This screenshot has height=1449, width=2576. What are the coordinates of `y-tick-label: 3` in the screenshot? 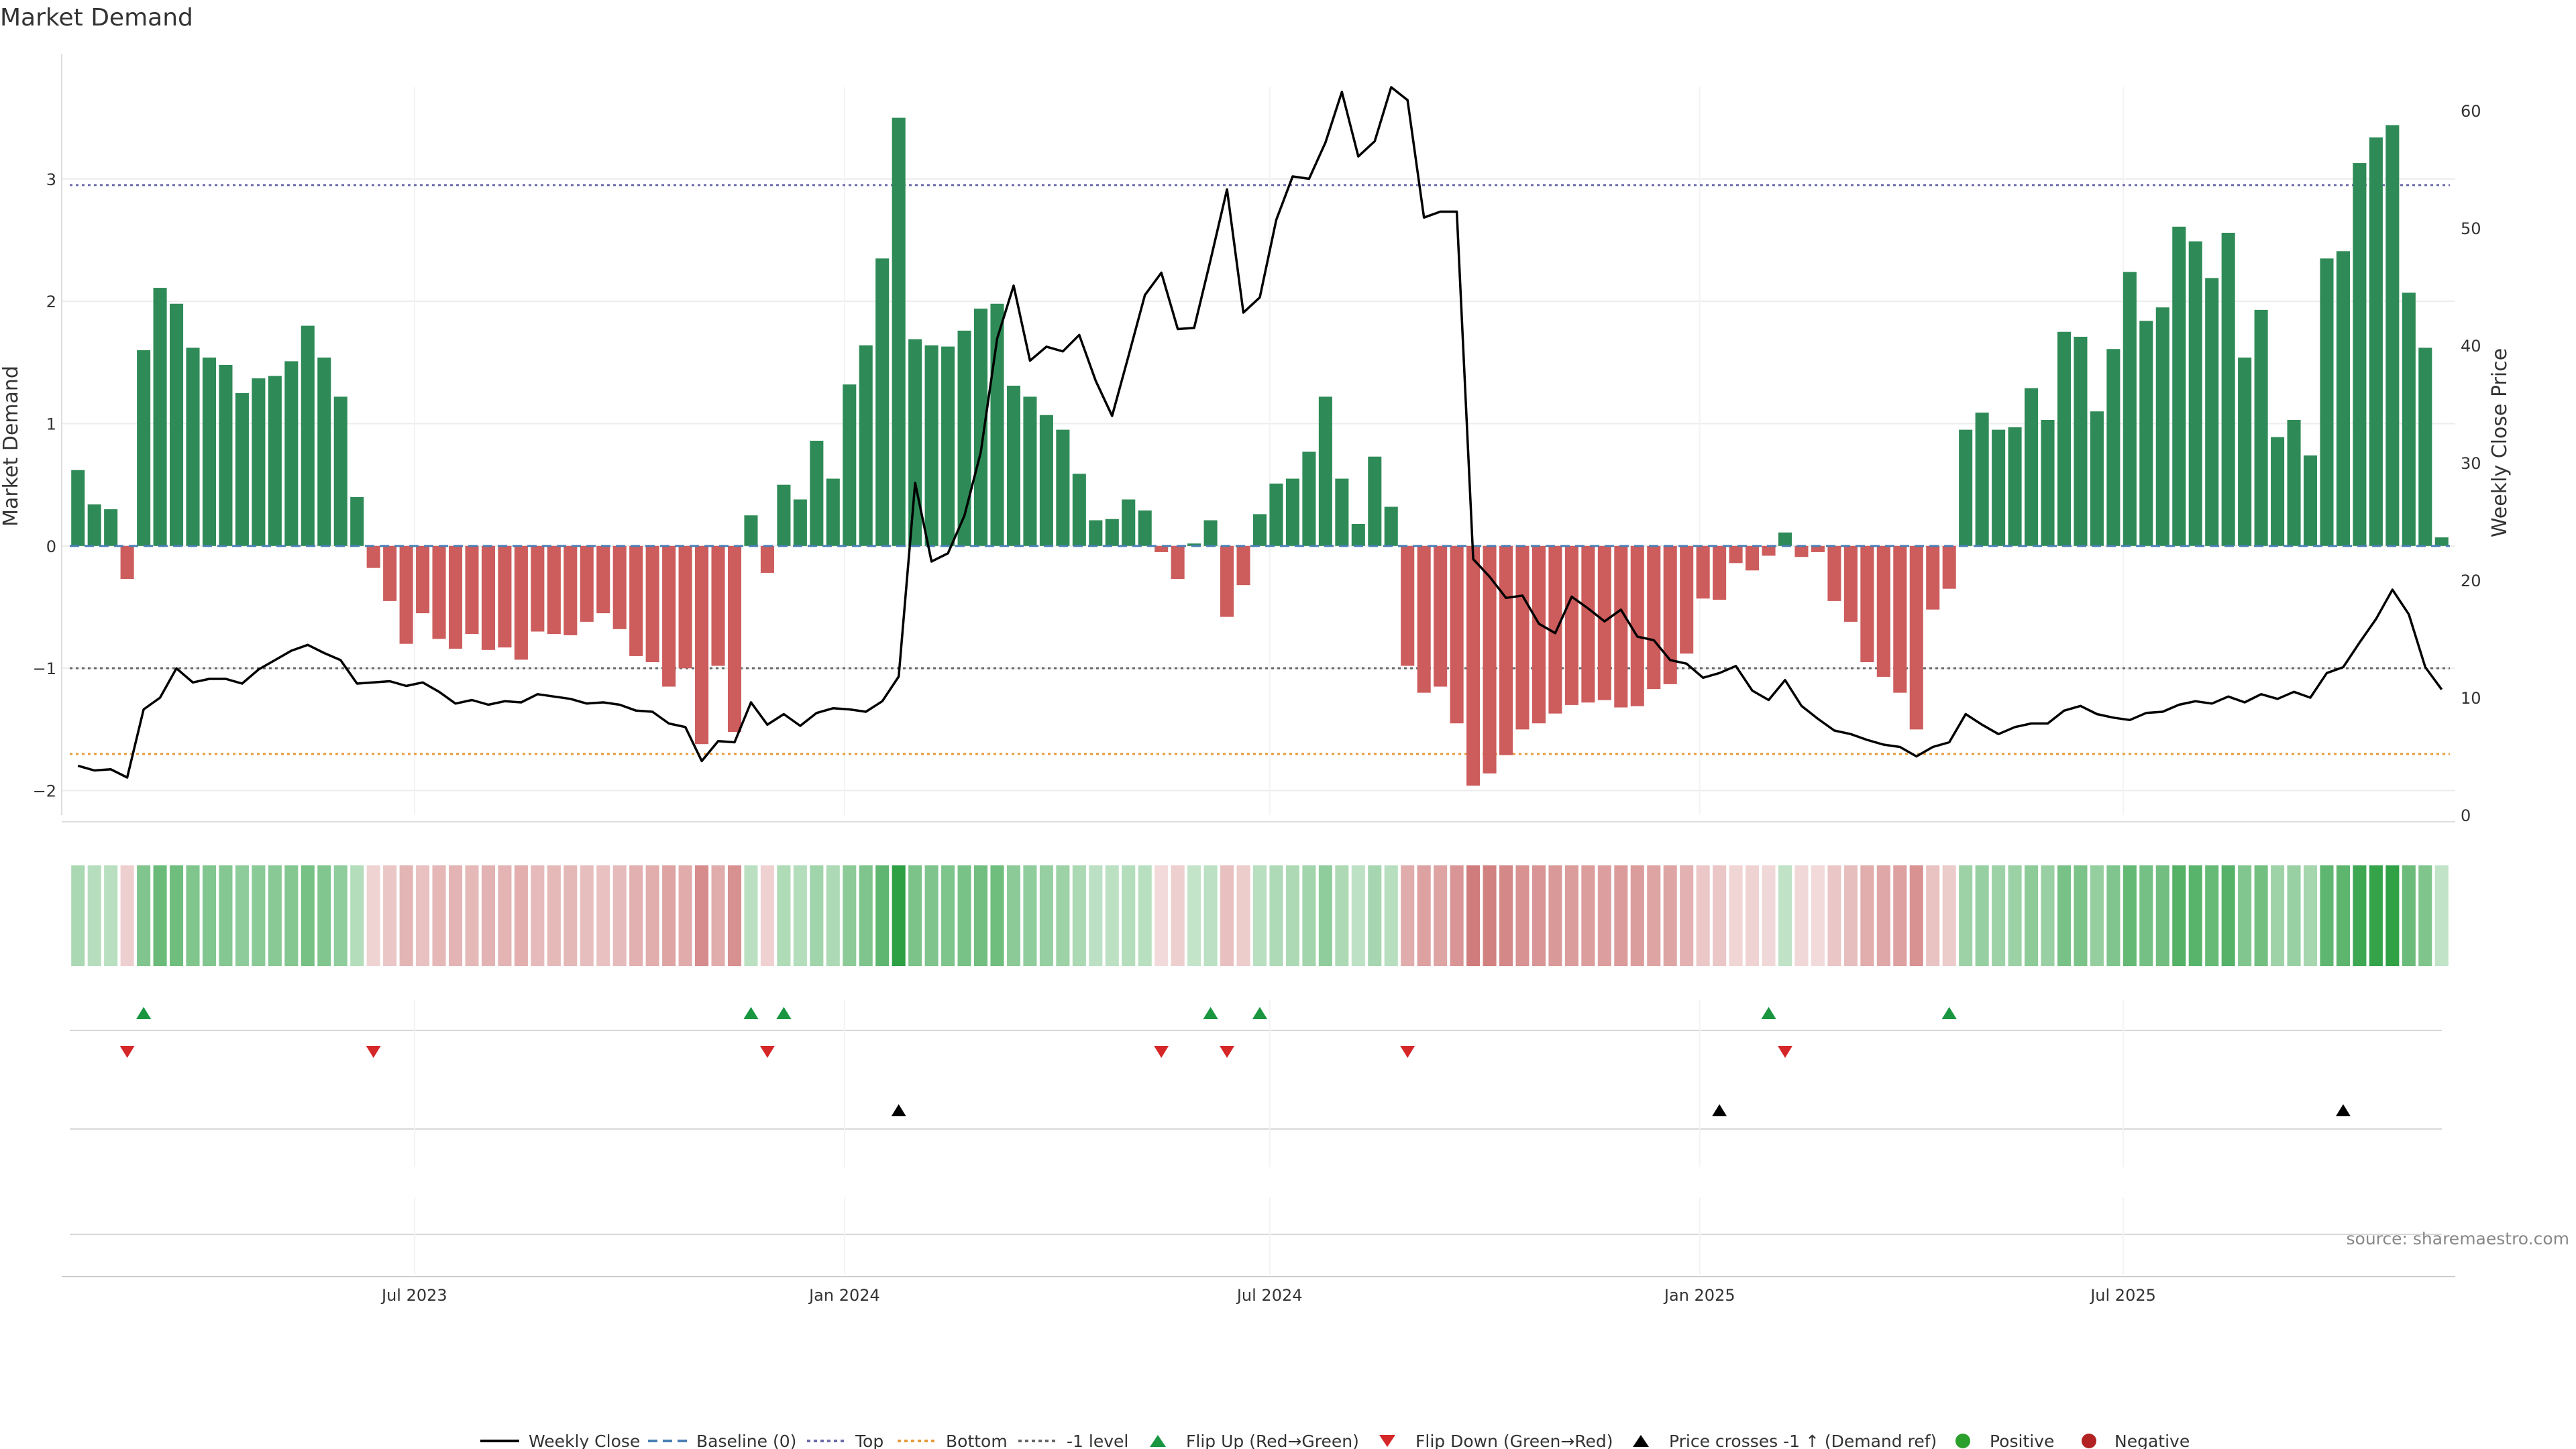 It's located at (51, 179).